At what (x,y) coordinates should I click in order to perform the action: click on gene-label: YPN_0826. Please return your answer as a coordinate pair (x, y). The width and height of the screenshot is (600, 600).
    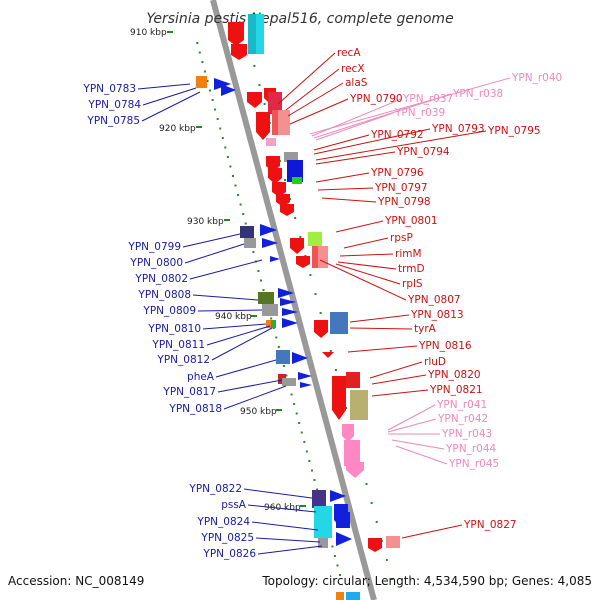
    Looking at the image, I should click on (229, 554).